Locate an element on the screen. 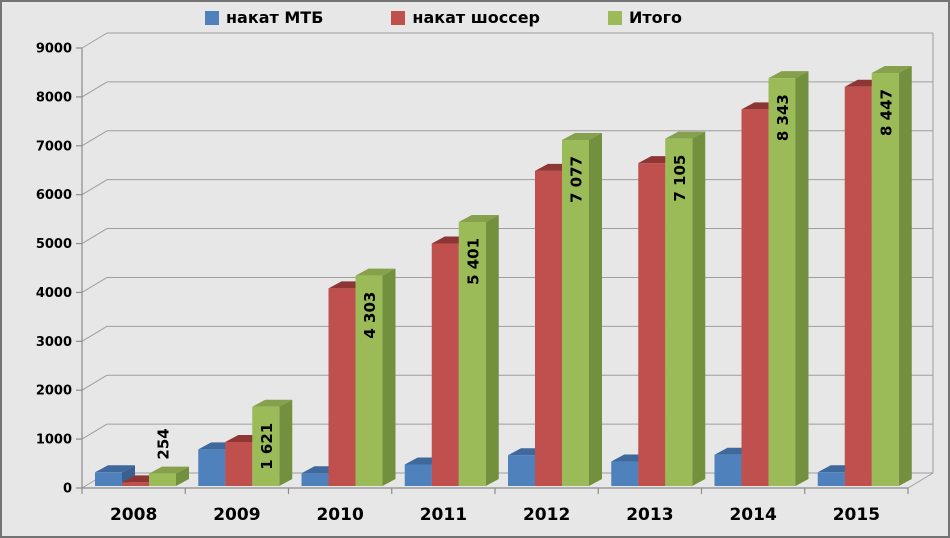 Image resolution: width=950 pixels, height=538 pixels. bar-itogo-2013 is located at coordinates (685, 308).